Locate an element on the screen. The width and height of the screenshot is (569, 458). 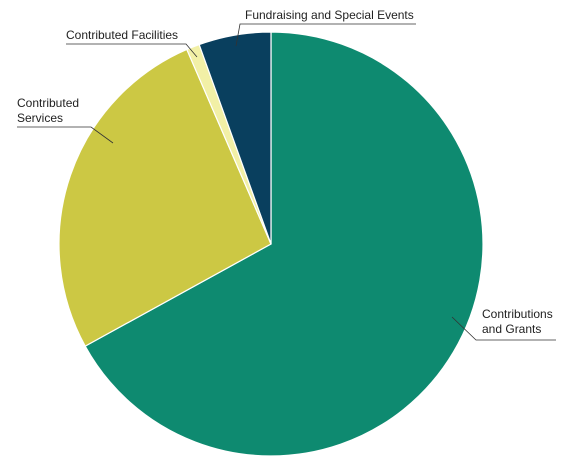
leader-line-contributions-and-grants is located at coordinates (503, 328).